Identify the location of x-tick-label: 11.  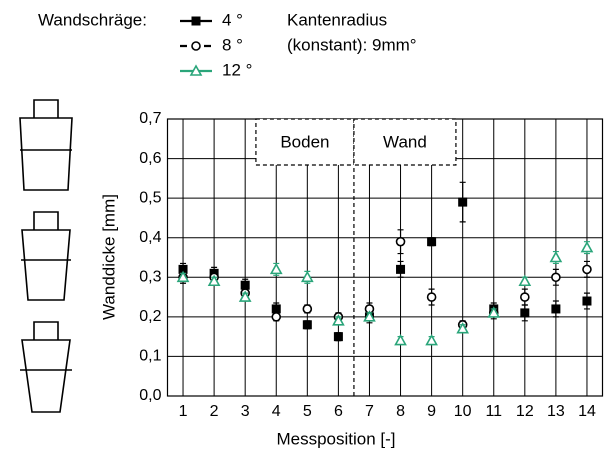
(493, 411).